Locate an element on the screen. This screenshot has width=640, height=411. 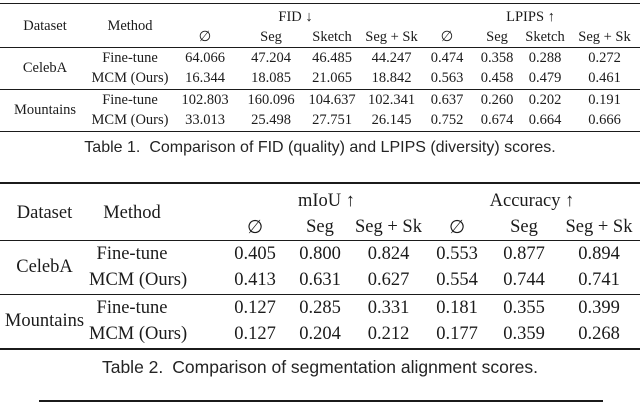
value-cell: 104.637 is located at coordinates (332, 99).